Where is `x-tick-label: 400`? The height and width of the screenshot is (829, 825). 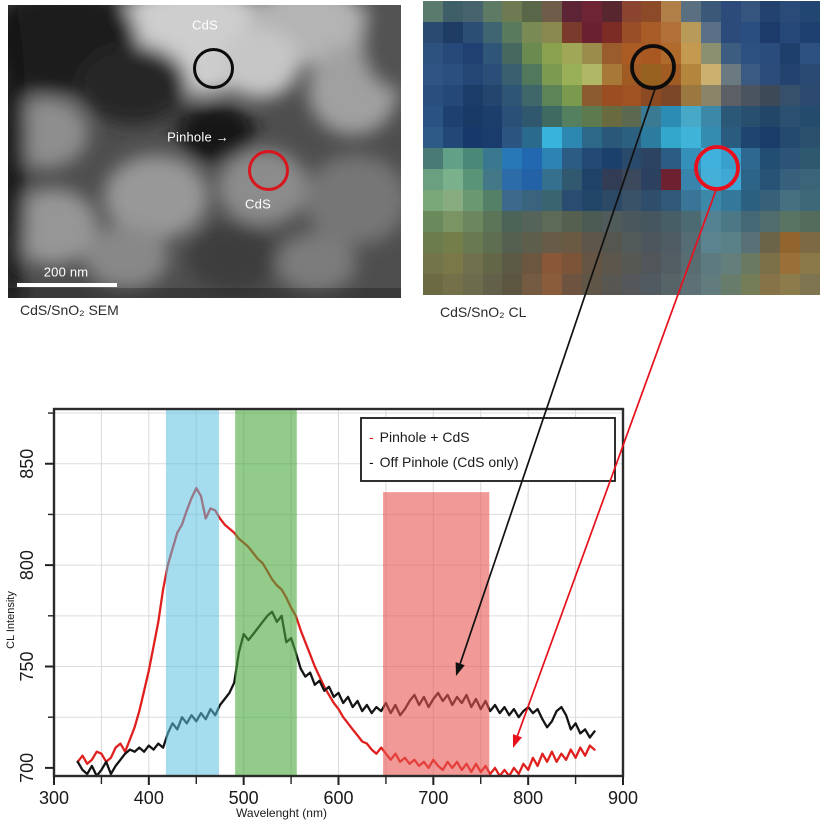 x-tick-label: 400 is located at coordinates (149, 798).